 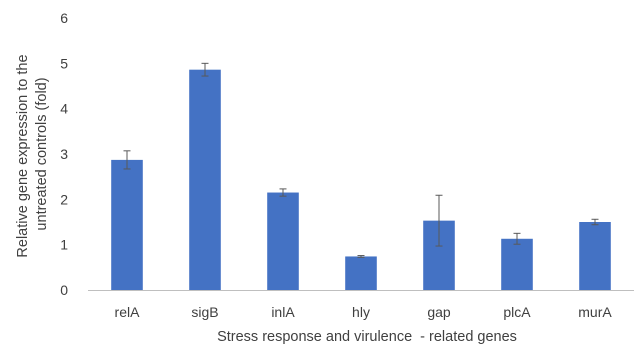 I want to click on x-tick-label-relA: relA, so click(x=128, y=312).